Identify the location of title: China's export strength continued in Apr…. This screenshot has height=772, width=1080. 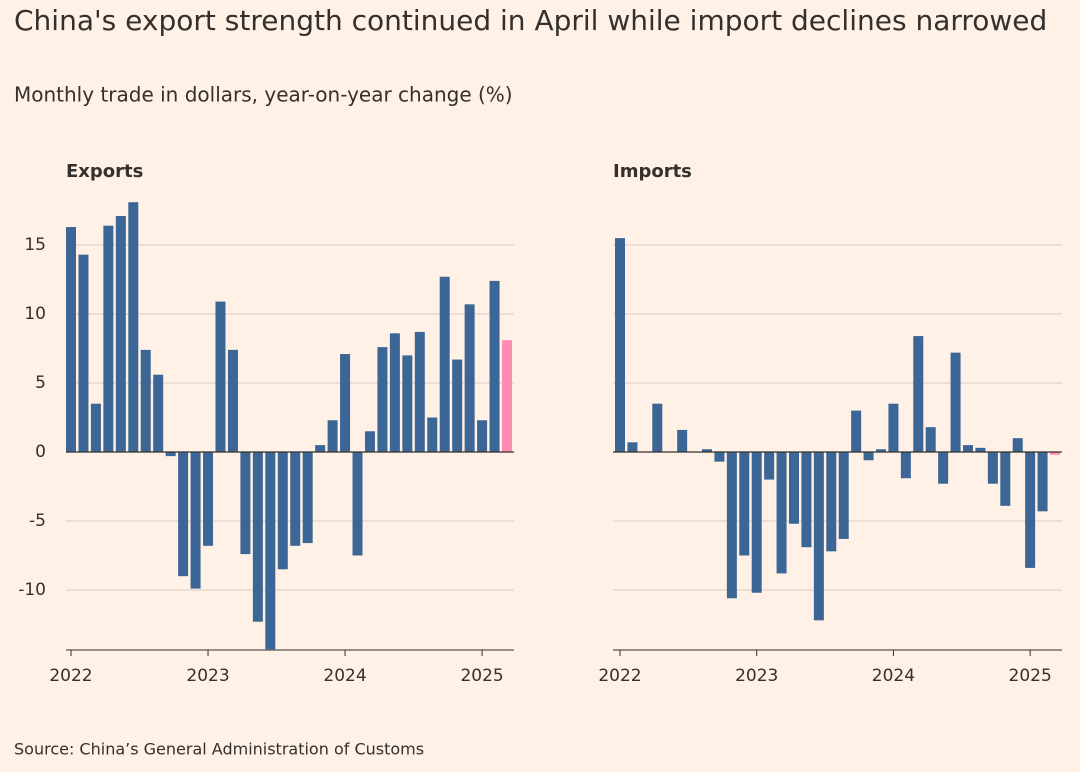
(530, 20).